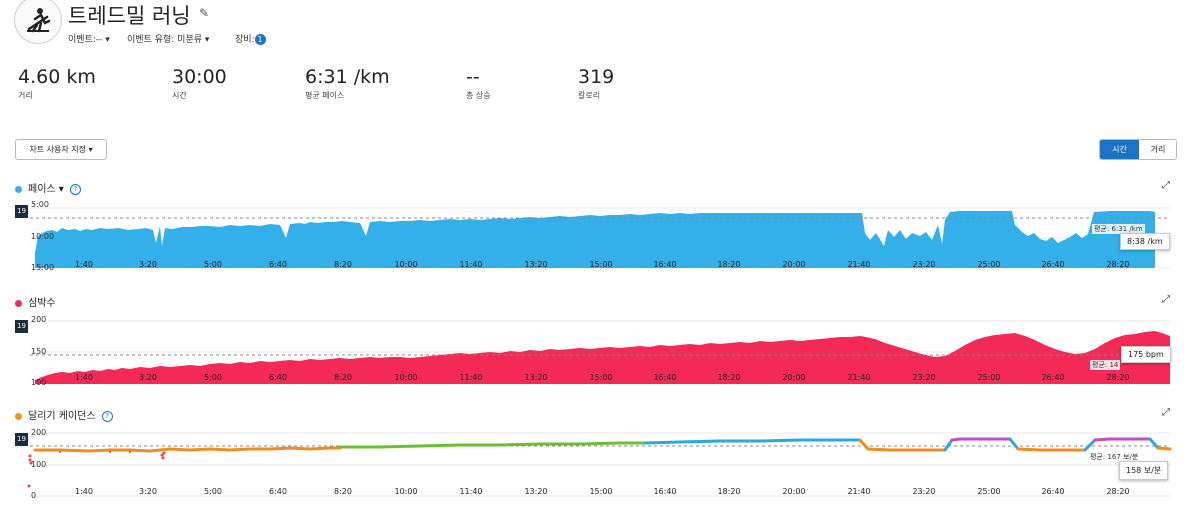  Describe the element at coordinates (325, 95) in the screenshot. I see `avg-pace-label: 평균 페이스` at that location.